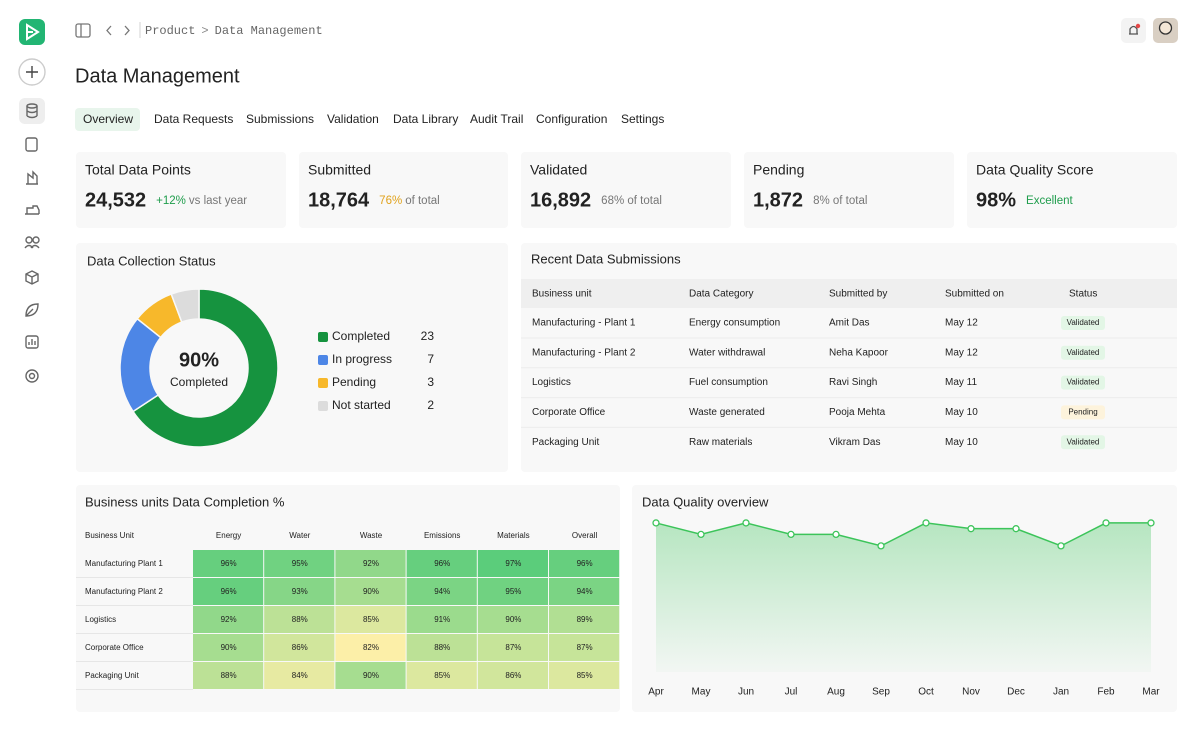 The image size is (1200, 743). I want to click on table-cell: Waste generated, so click(727, 412).